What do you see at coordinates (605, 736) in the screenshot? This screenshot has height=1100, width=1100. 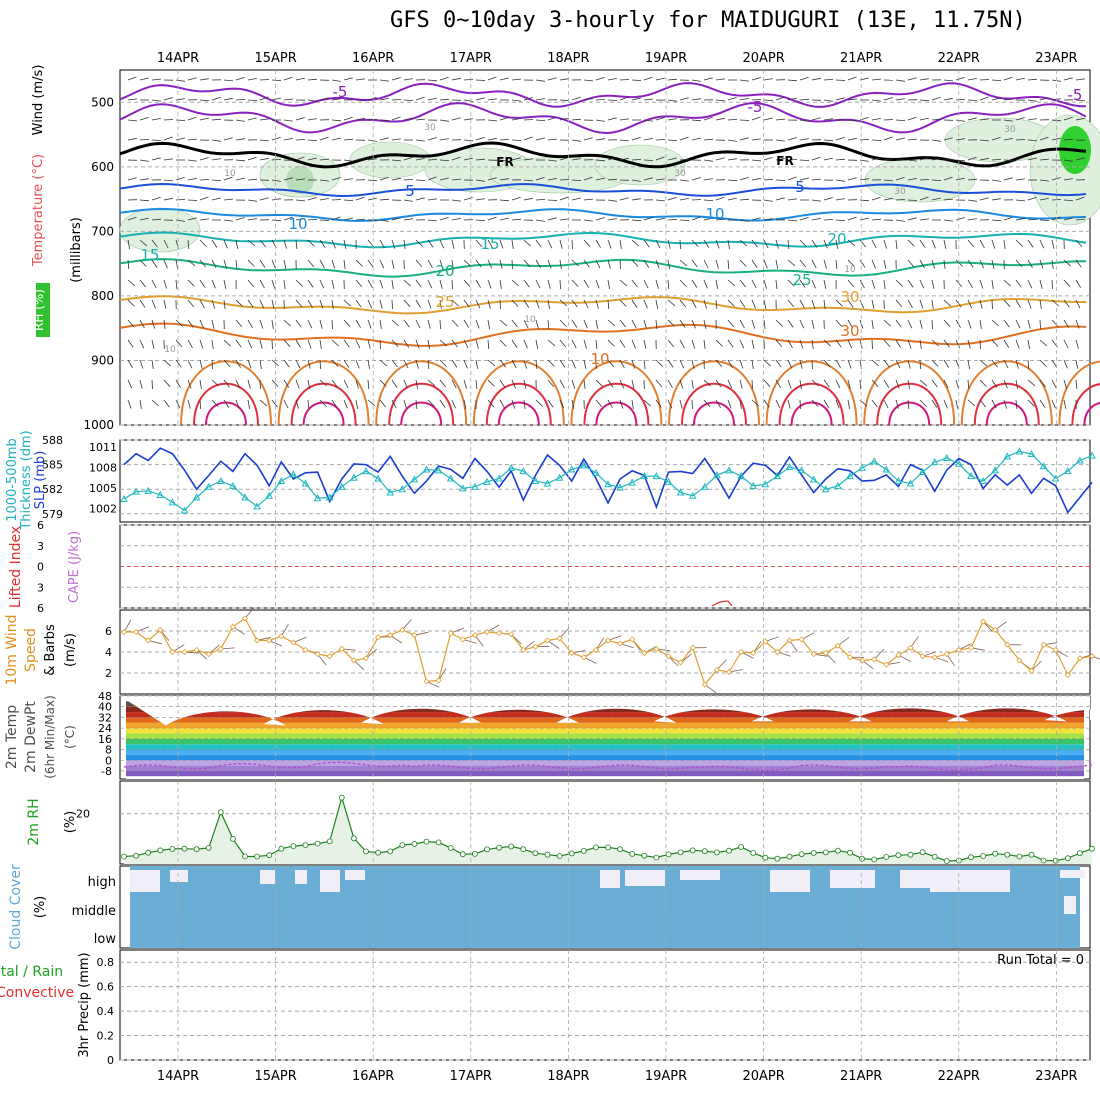 I see `temp-band` at bounding box center [605, 736].